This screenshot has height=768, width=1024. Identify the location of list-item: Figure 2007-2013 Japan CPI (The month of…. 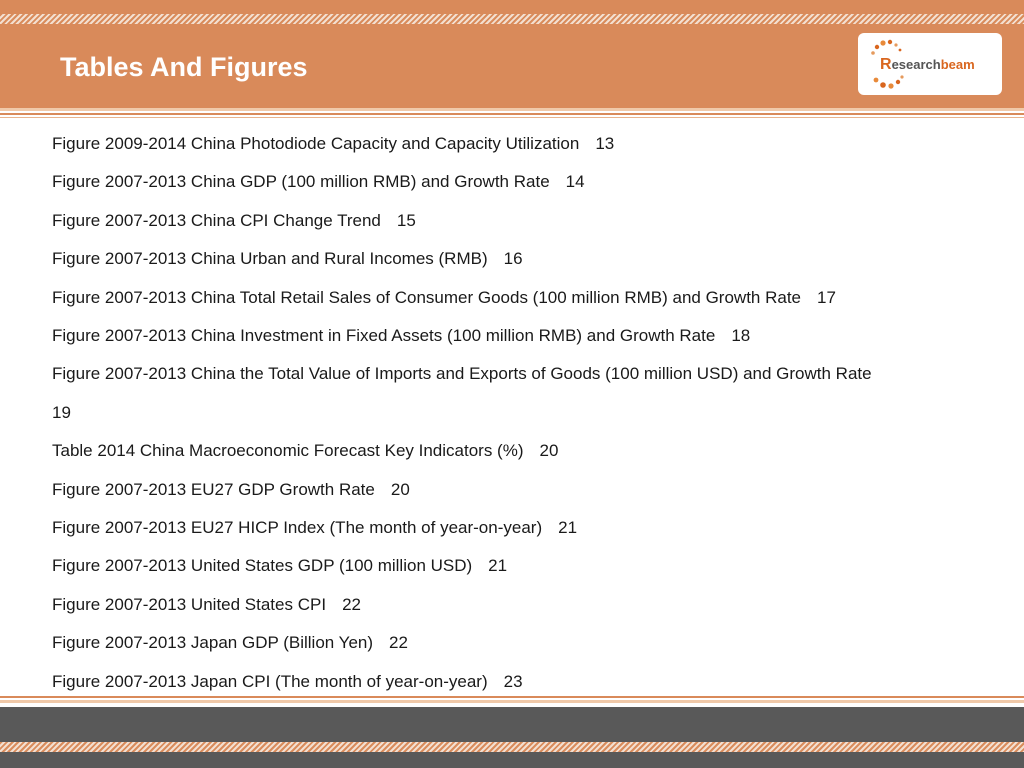
(527, 682).